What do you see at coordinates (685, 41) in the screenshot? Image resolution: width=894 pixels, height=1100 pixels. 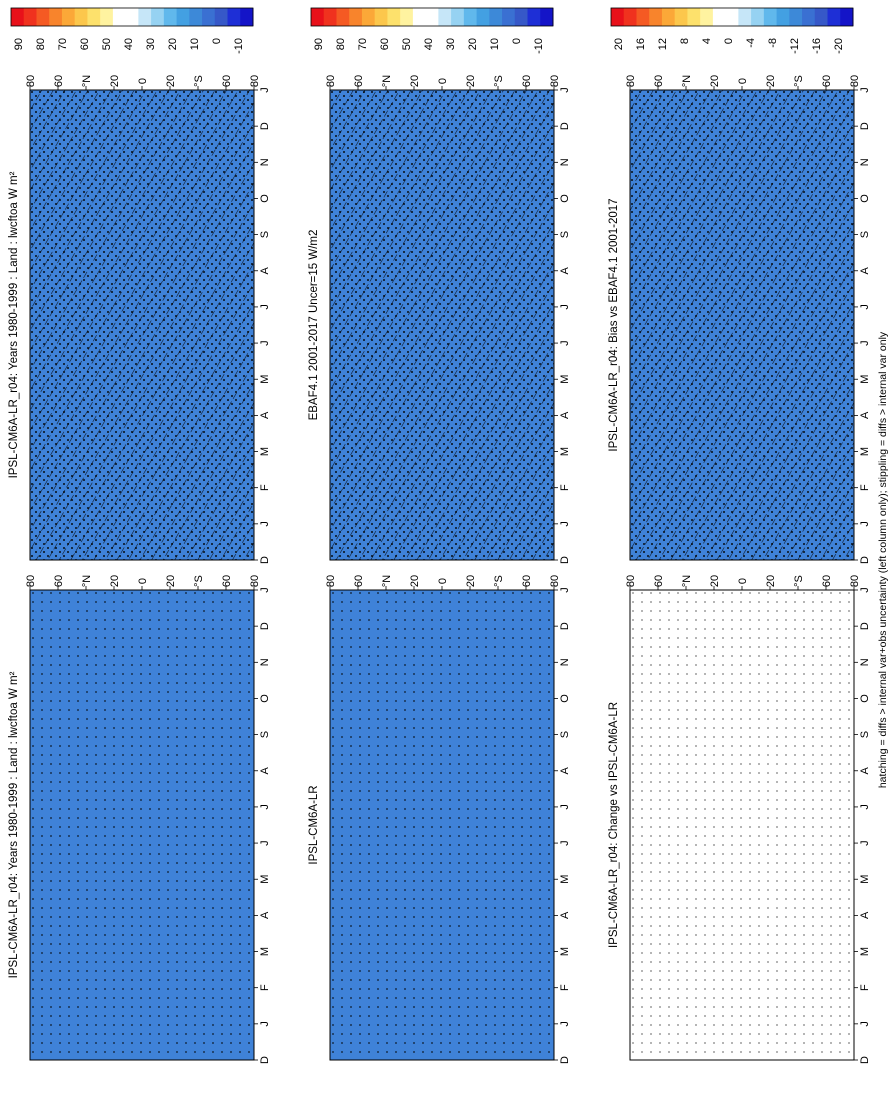 I see `colorbar-tick-label: 8` at bounding box center [685, 41].